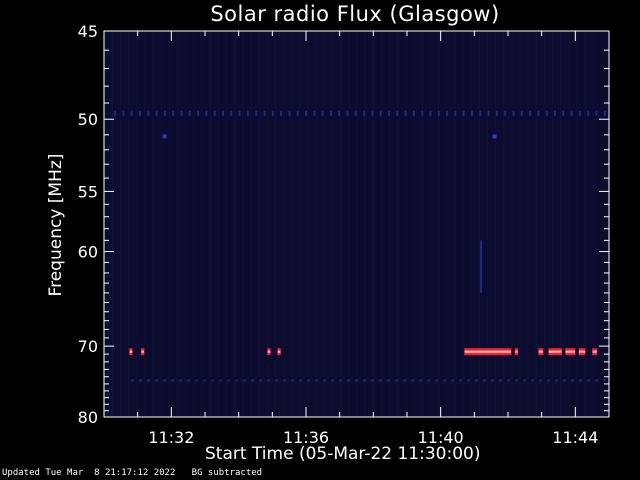 This screenshot has width=640, height=480. What do you see at coordinates (343, 454) in the screenshot?
I see `x-axis-title: Start Time (05-Mar-22 11:30:00)` at bounding box center [343, 454].